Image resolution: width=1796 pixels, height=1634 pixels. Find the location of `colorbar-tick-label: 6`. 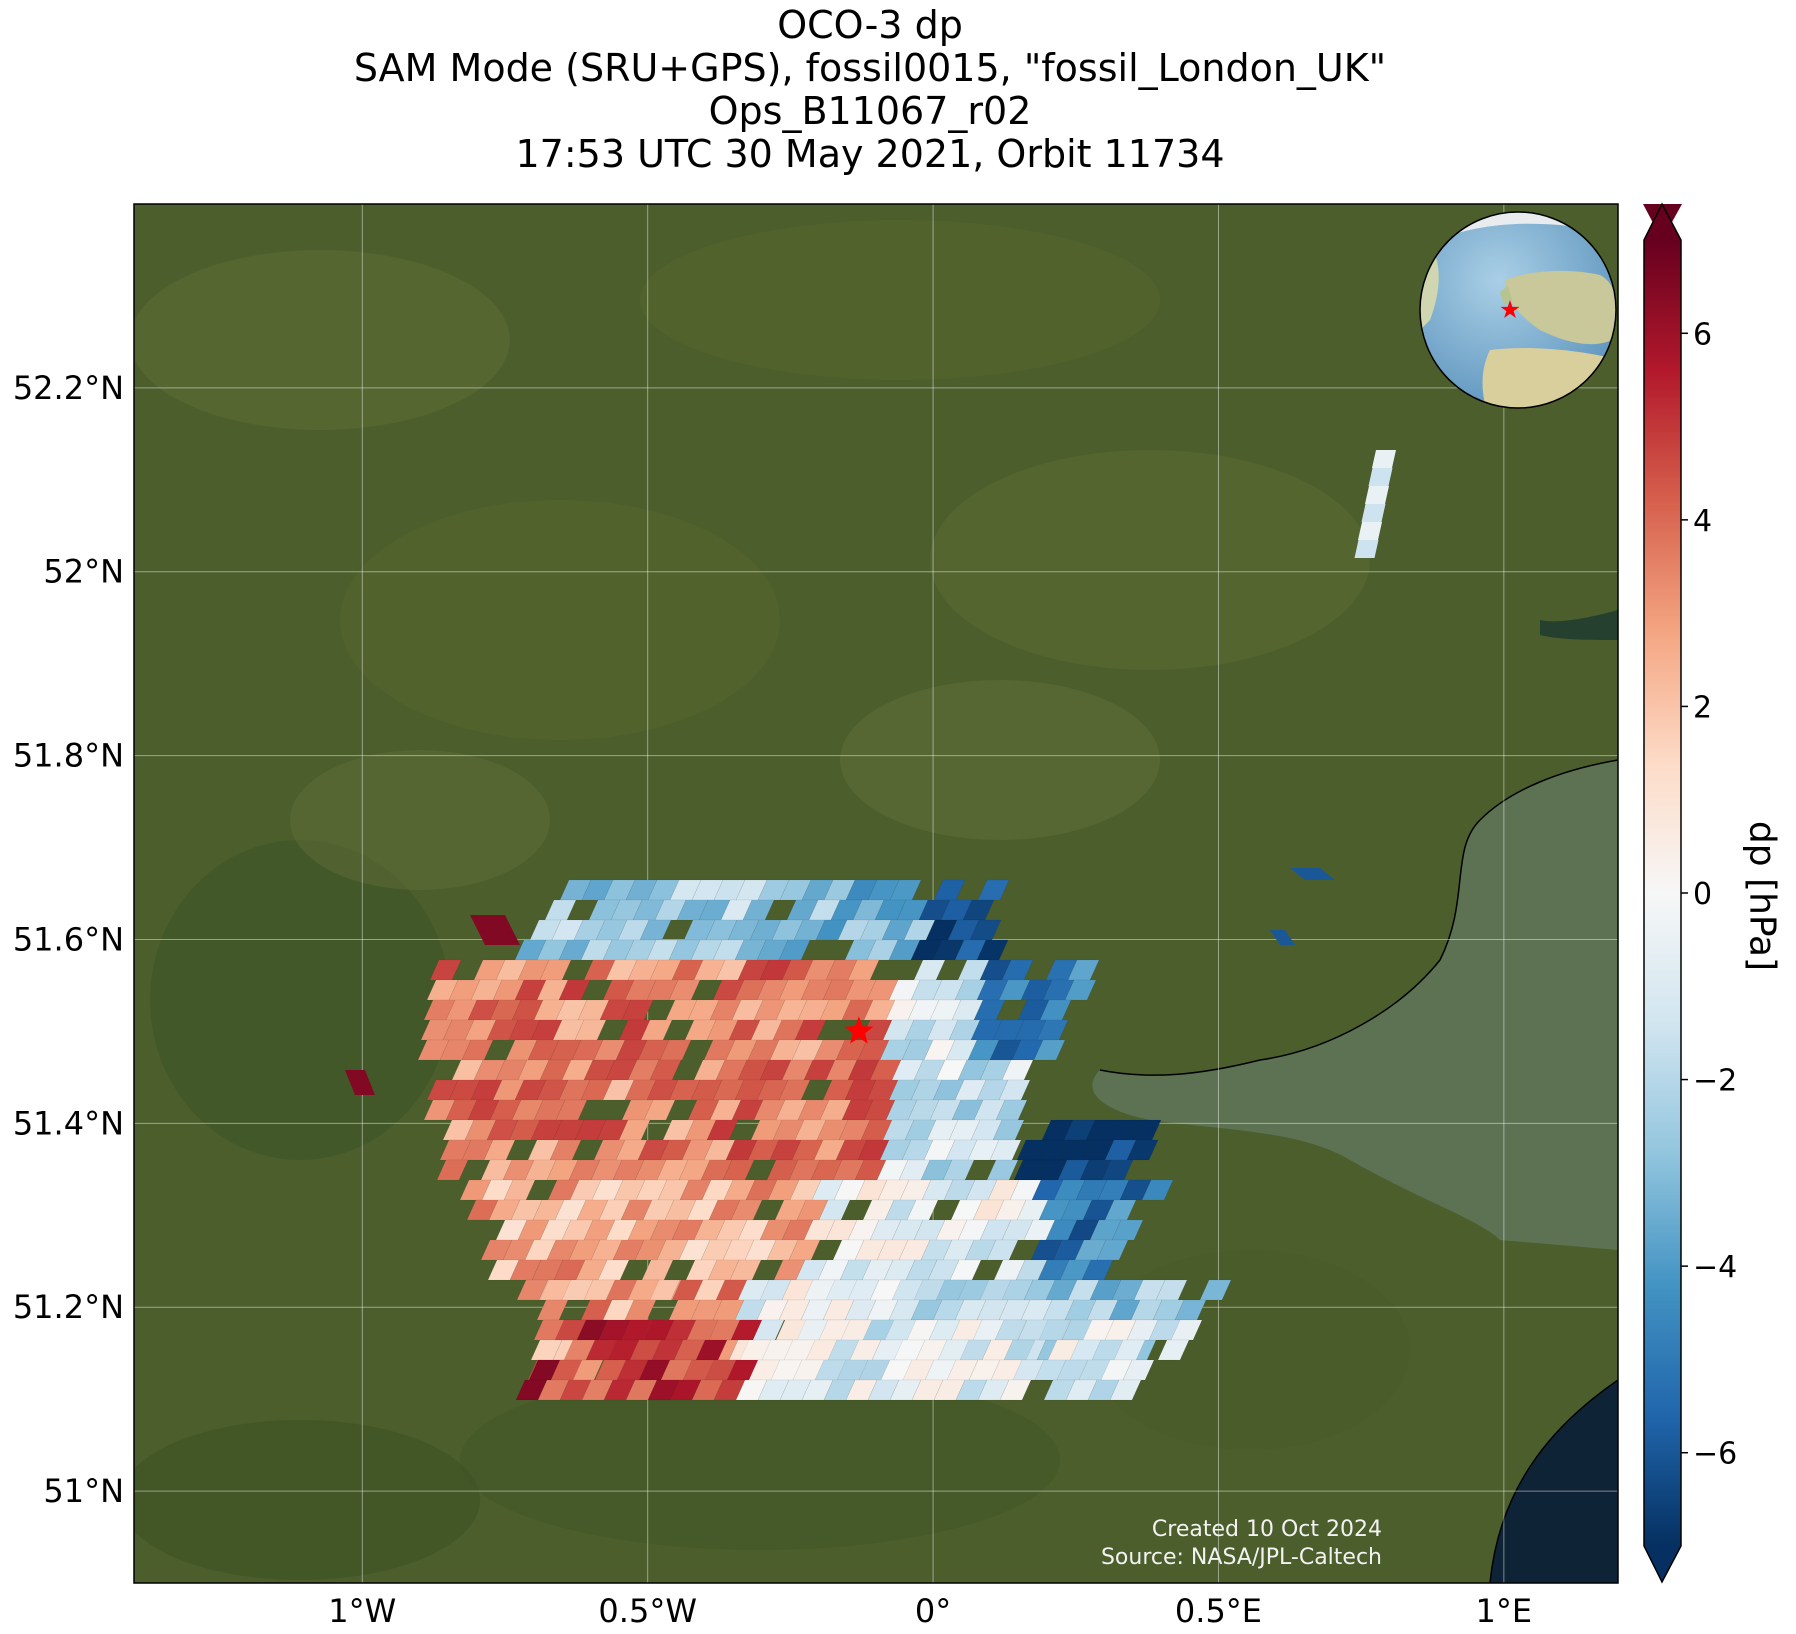

colorbar-tick-label: 6 is located at coordinates (1702, 334).